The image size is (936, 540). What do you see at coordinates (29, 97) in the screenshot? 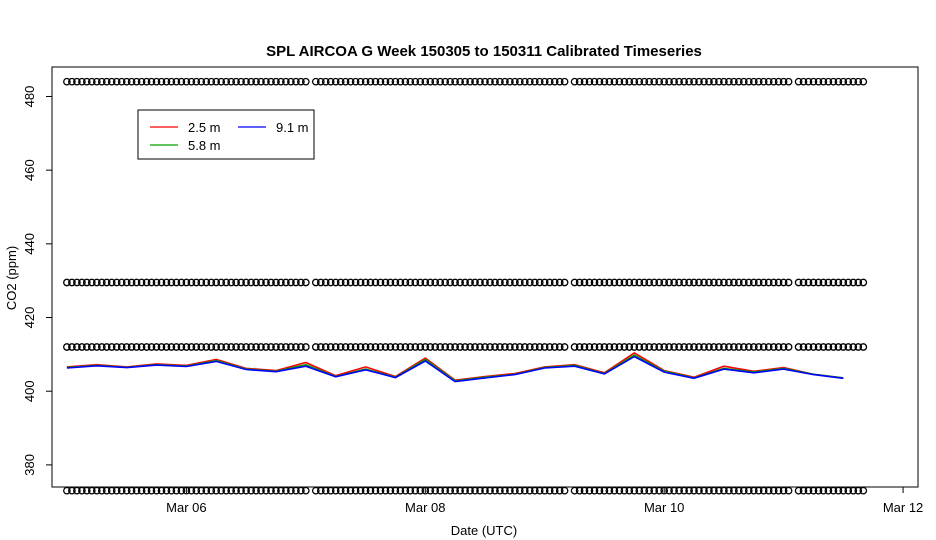
I see `y-tick-label: 480` at bounding box center [29, 97].